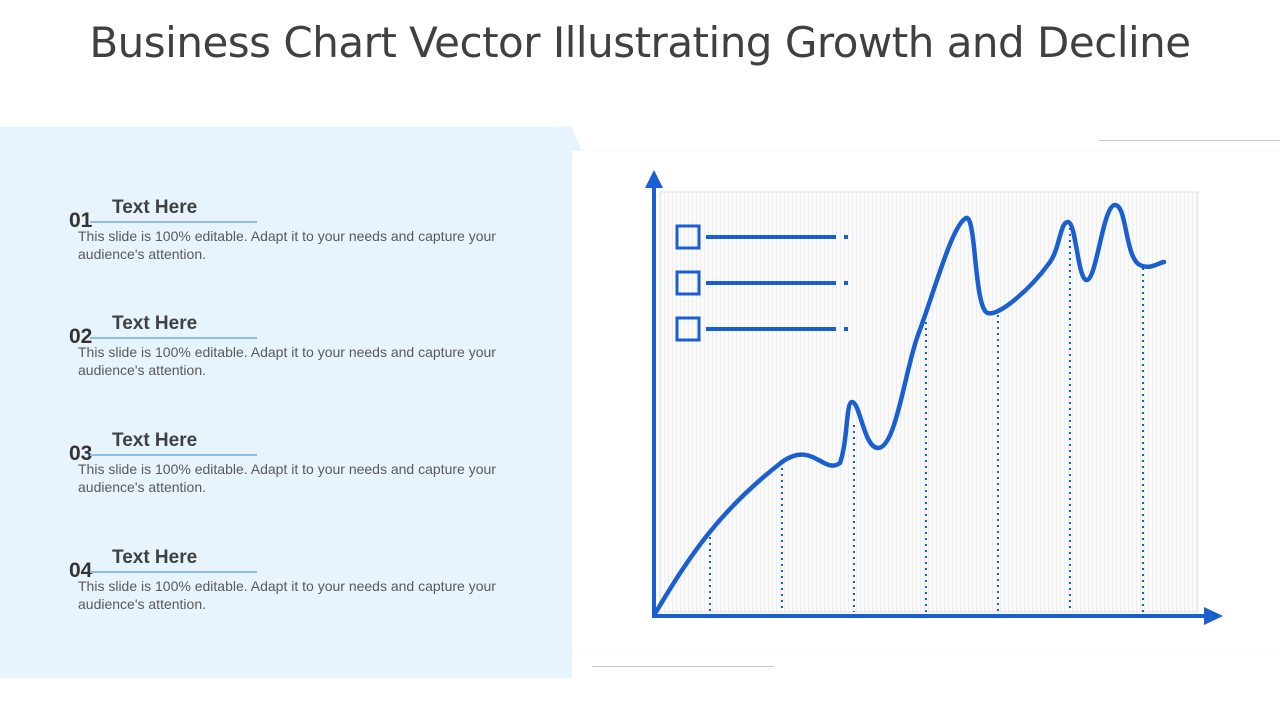 The image size is (1280, 720). I want to click on x-axis-arrow, so click(1213, 616).